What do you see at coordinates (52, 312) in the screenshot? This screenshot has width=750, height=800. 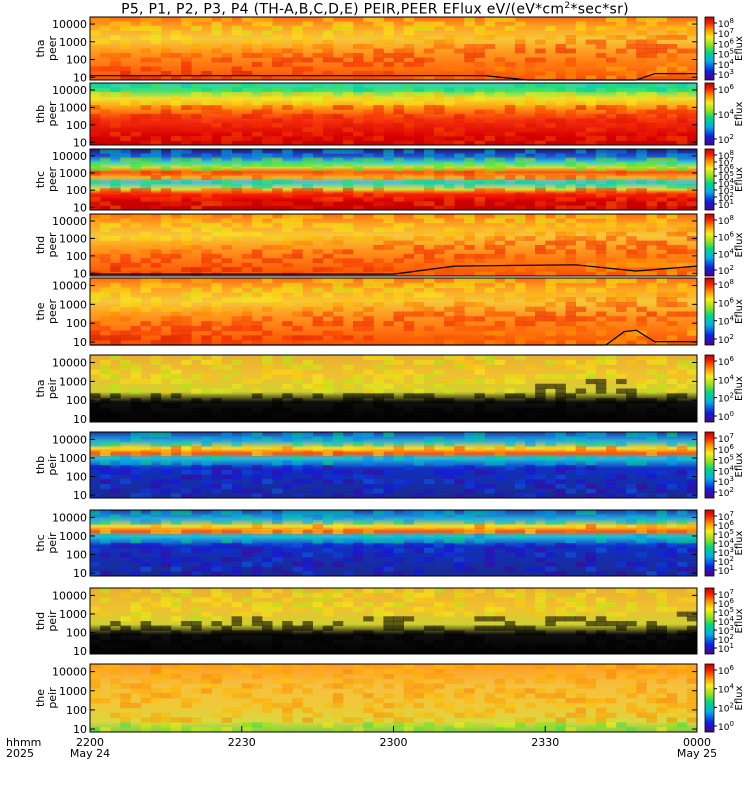 I see `y-axis-label: peer` at bounding box center [52, 312].